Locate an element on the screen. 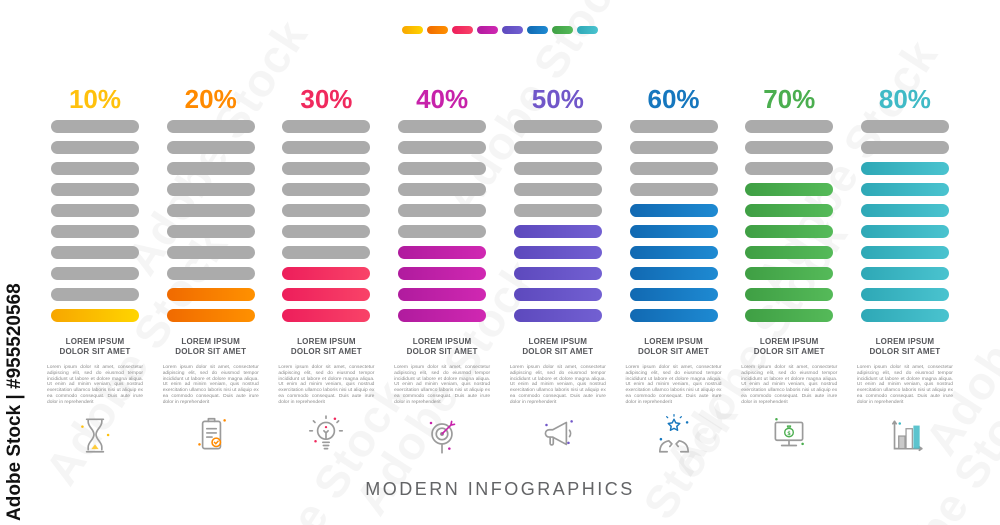 This screenshot has height=525, width=1000. percent-label: 30% is located at coordinates (326, 99).